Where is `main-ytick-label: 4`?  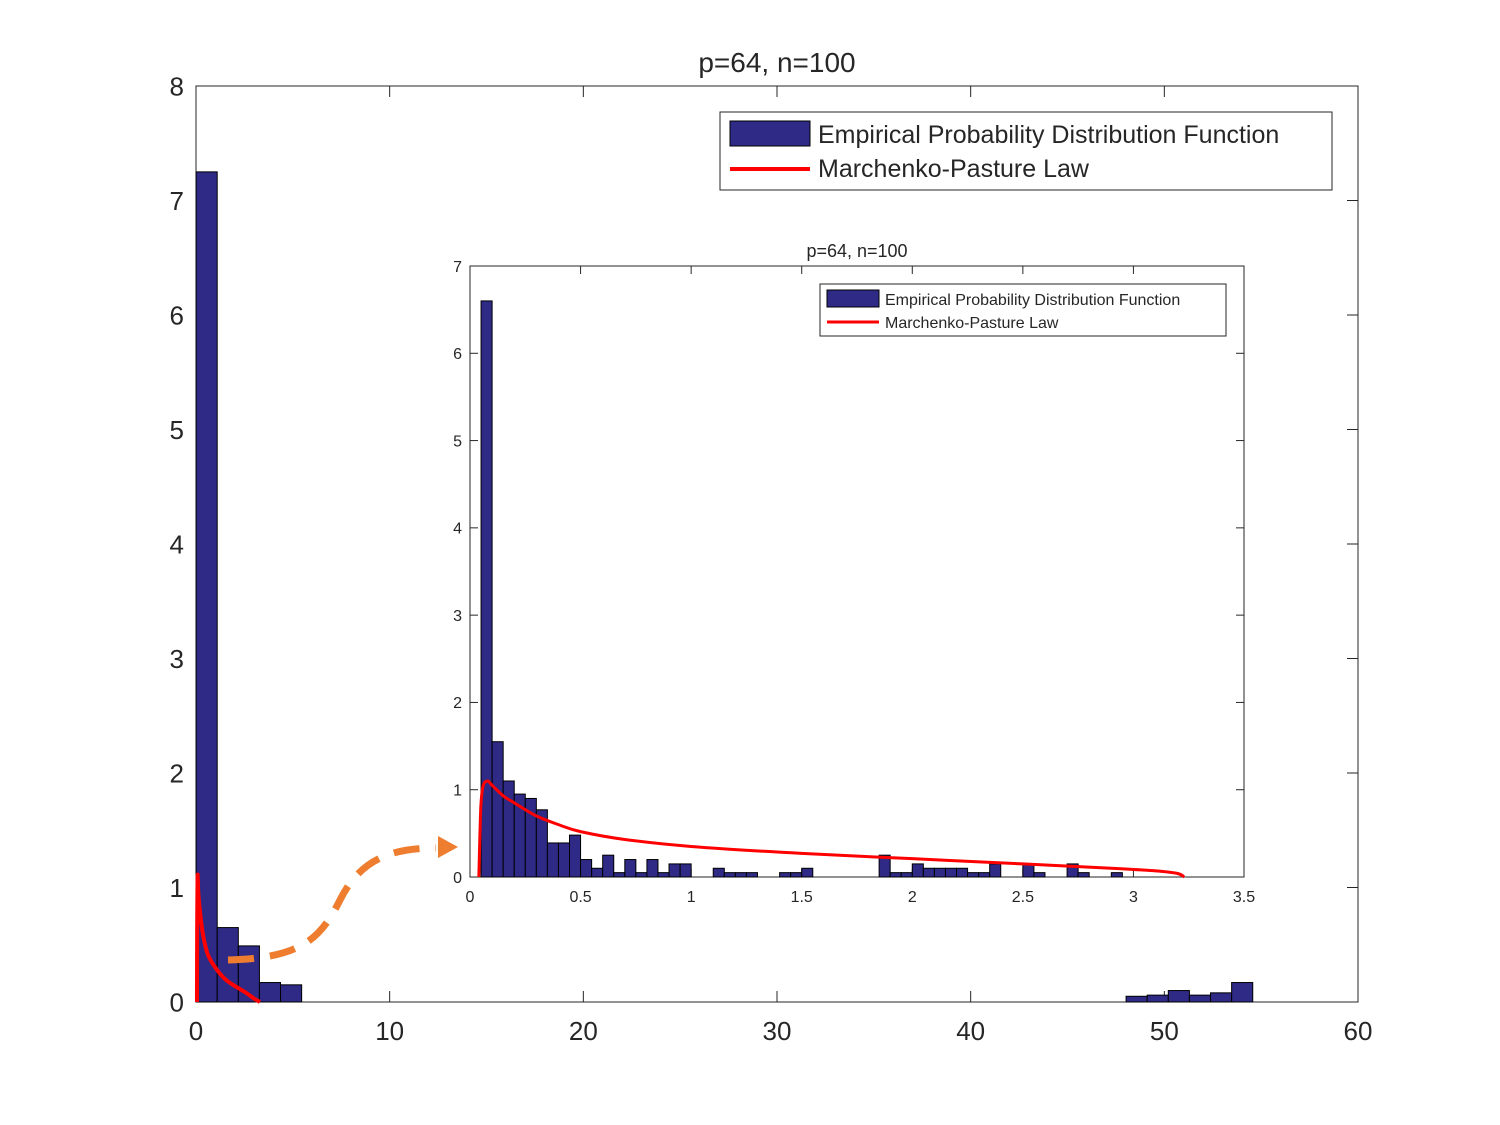 main-ytick-label: 4 is located at coordinates (177, 544).